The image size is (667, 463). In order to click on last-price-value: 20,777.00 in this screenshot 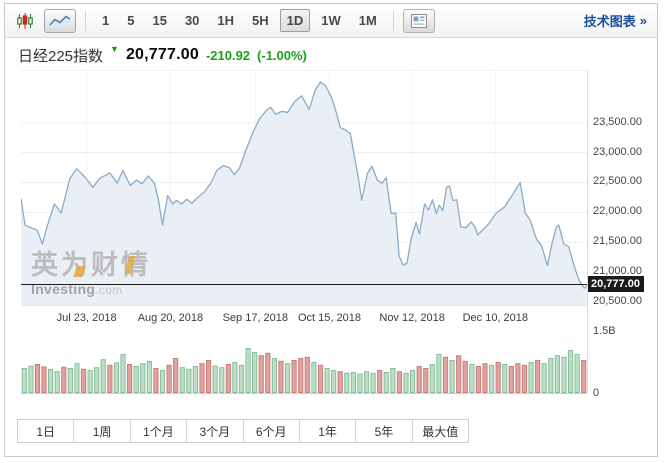, I will do `click(162, 54)`.